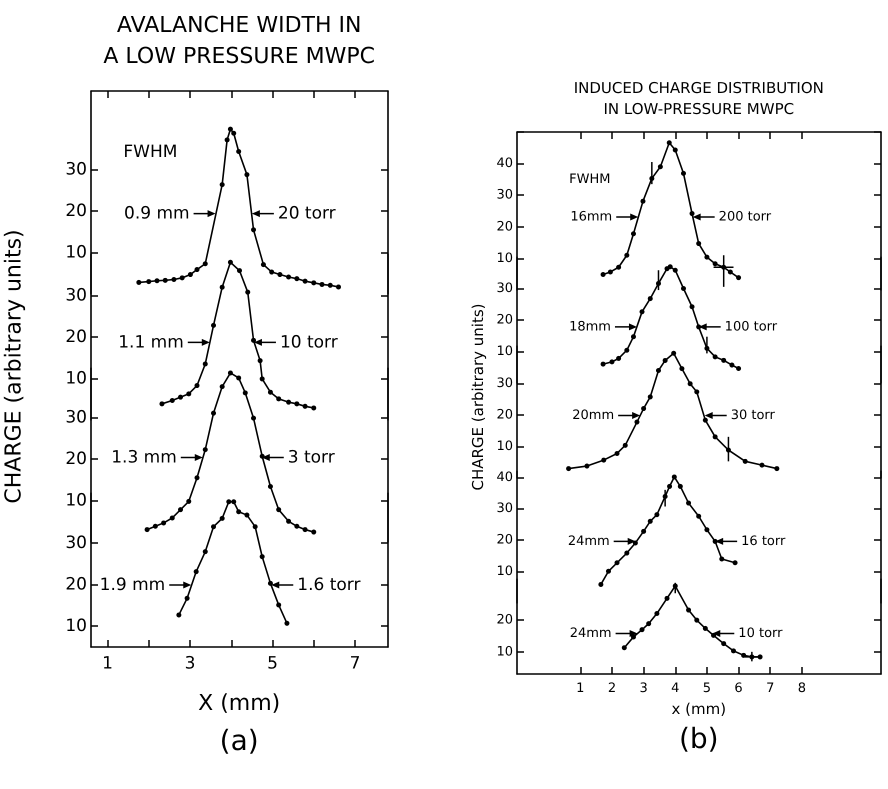  What do you see at coordinates (328, 585) in the screenshot?
I see `annotation: 1.6 torr` at bounding box center [328, 585].